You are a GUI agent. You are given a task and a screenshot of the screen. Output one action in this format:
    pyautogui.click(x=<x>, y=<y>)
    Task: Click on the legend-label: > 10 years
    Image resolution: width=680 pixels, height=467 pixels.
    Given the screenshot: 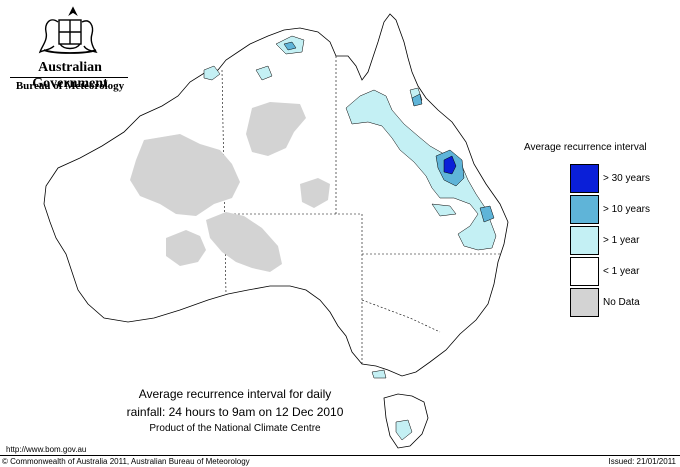 What is the action you would take?
    pyautogui.click(x=626, y=209)
    